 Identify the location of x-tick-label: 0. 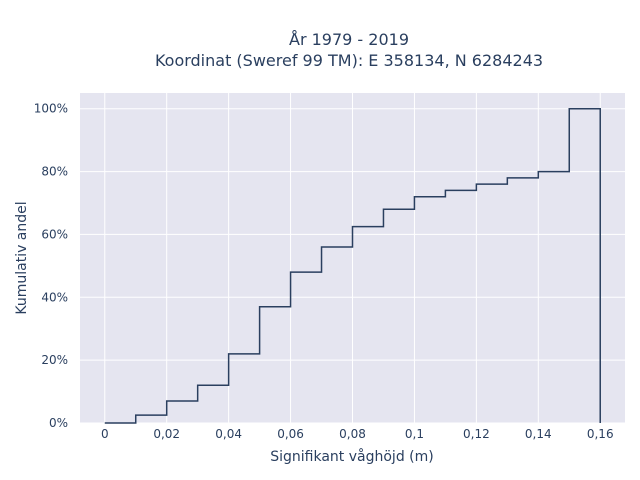
(105, 434).